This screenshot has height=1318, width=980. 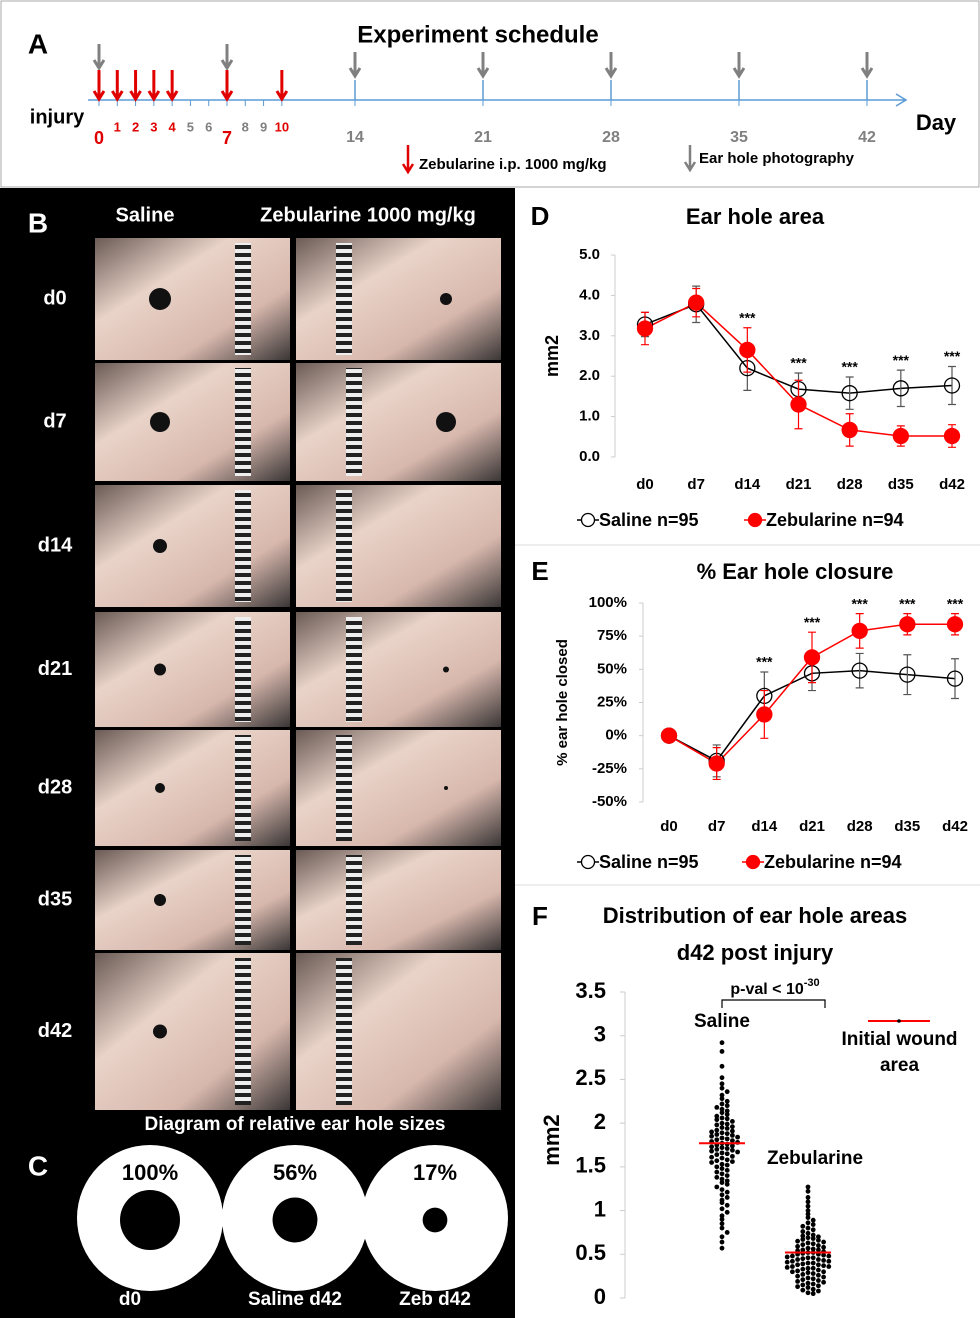 I want to click on y-tick-label: 4.0, so click(x=589, y=294).